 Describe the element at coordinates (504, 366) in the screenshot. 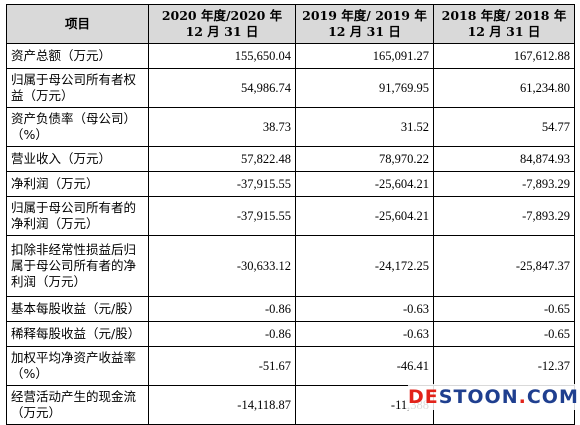

I see `value-2018: -12.37` at that location.